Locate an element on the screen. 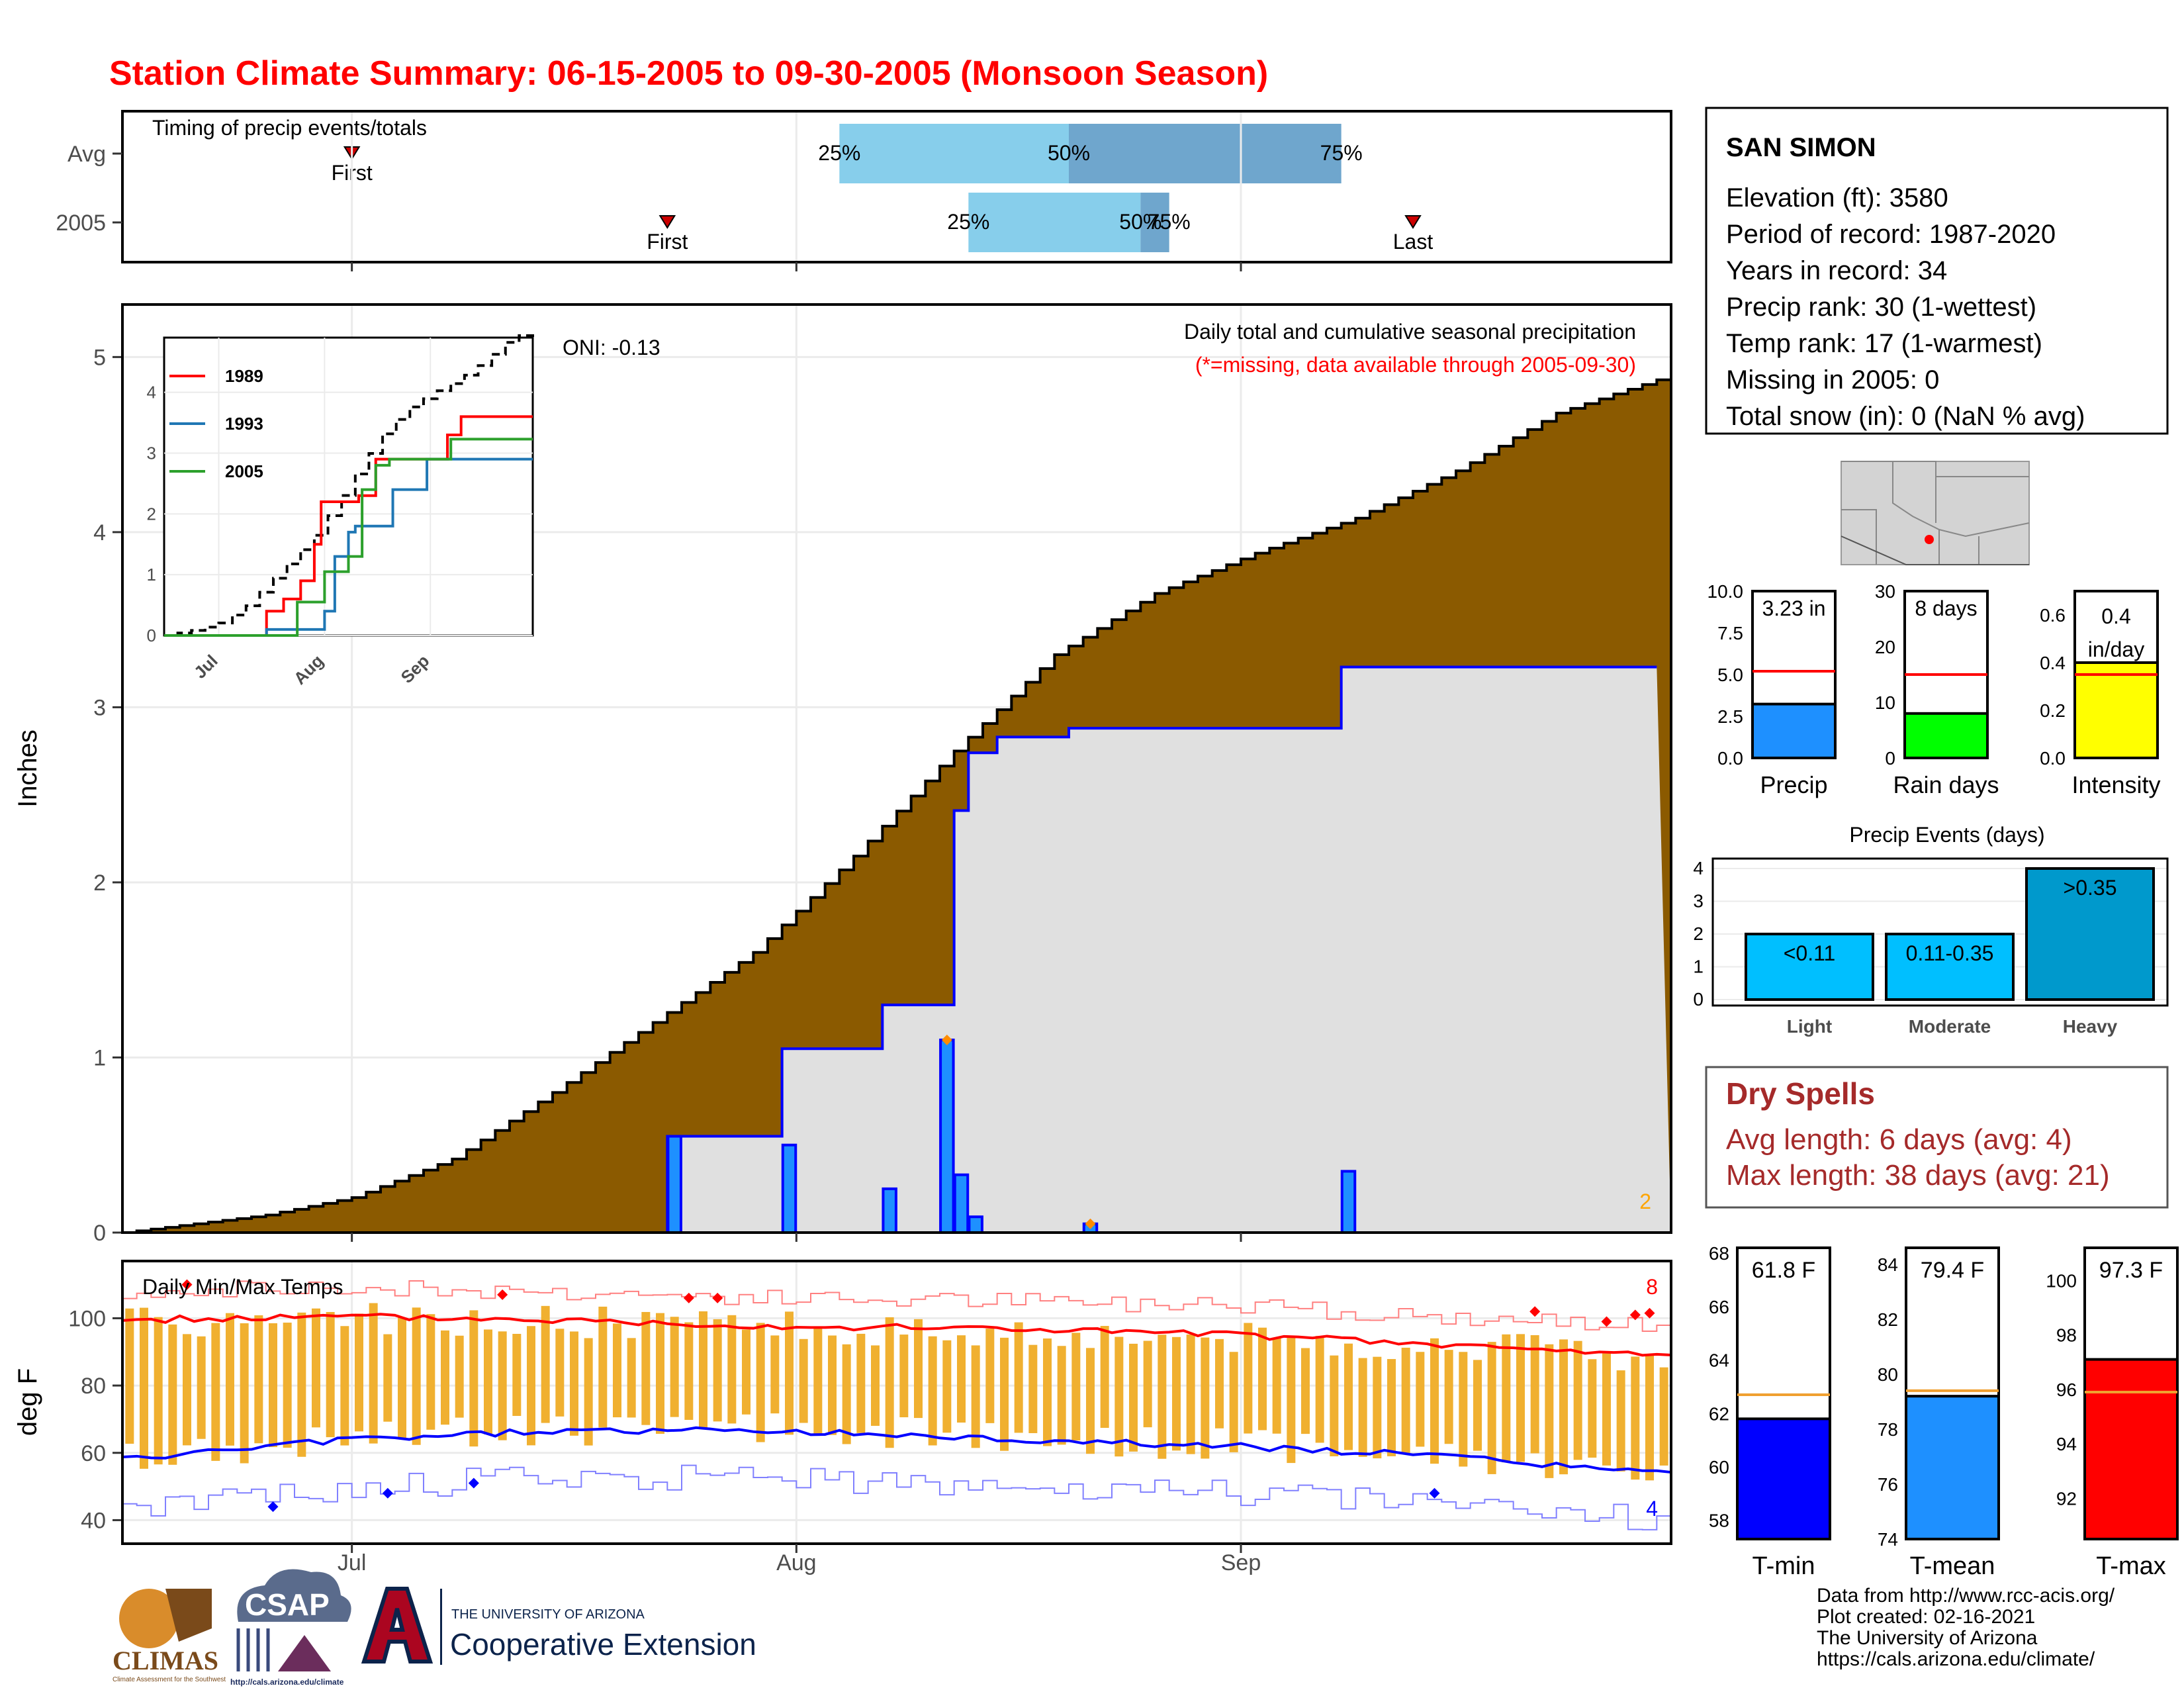 The height and width of the screenshot is (1688, 2184). oni-label: ONI: -0.13 is located at coordinates (611, 347).